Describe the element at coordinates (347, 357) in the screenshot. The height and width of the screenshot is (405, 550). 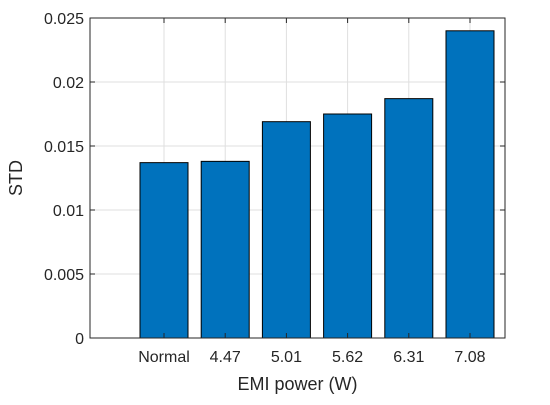
I see `x-tick-label-3: 5.62` at that location.